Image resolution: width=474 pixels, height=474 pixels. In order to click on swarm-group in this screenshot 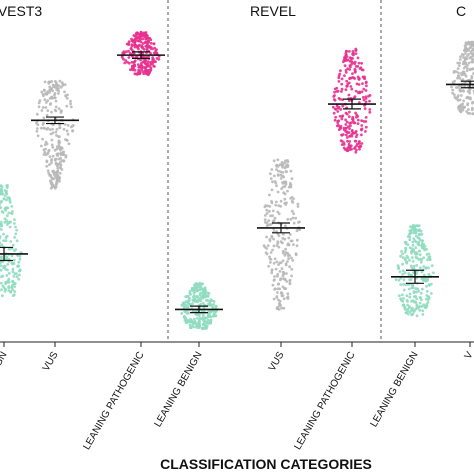, I will do `click(199, 306)`.